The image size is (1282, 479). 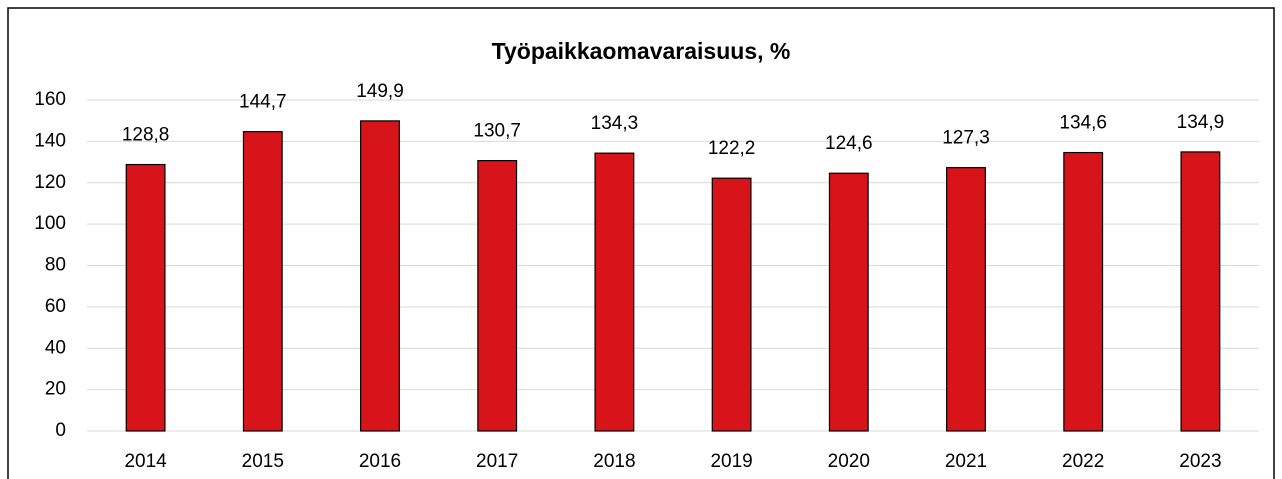 I want to click on data-label: 128,8, so click(x=146, y=135).